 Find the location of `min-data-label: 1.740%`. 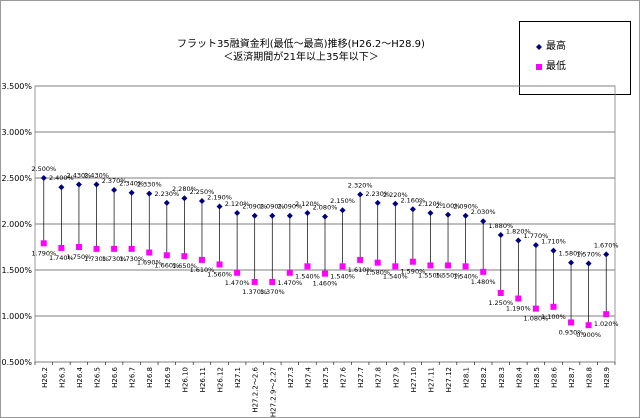

min-data-label: 1.740% is located at coordinates (61, 258).